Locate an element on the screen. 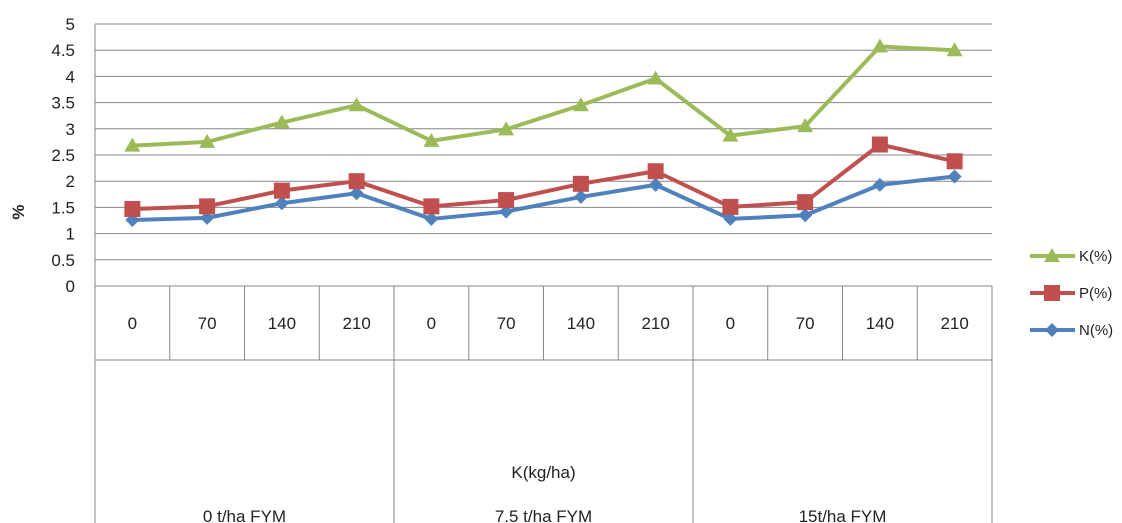 This screenshot has width=1122, height=523. legend-item: N(%) is located at coordinates (1071, 330).